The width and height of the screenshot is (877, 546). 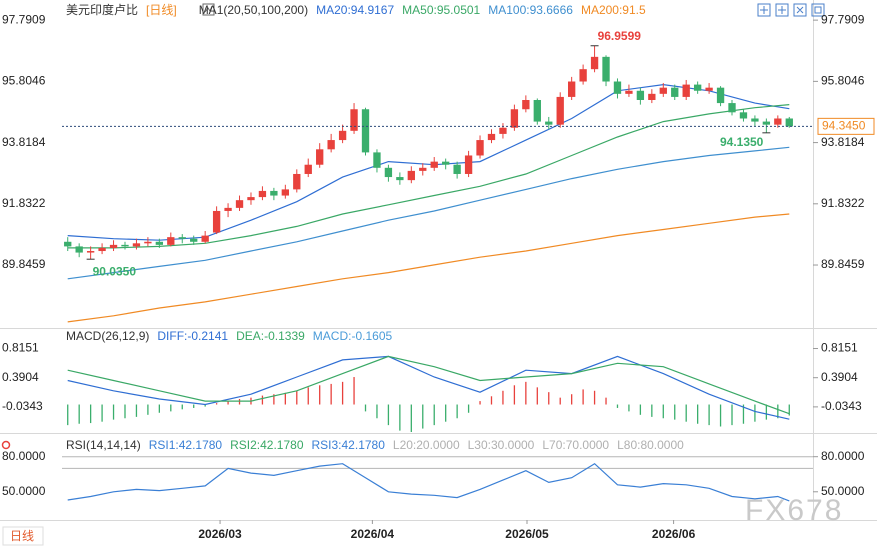 What do you see at coordinates (843, 456) in the screenshot?
I see `y-tick-label: 80.0000` at bounding box center [843, 456].